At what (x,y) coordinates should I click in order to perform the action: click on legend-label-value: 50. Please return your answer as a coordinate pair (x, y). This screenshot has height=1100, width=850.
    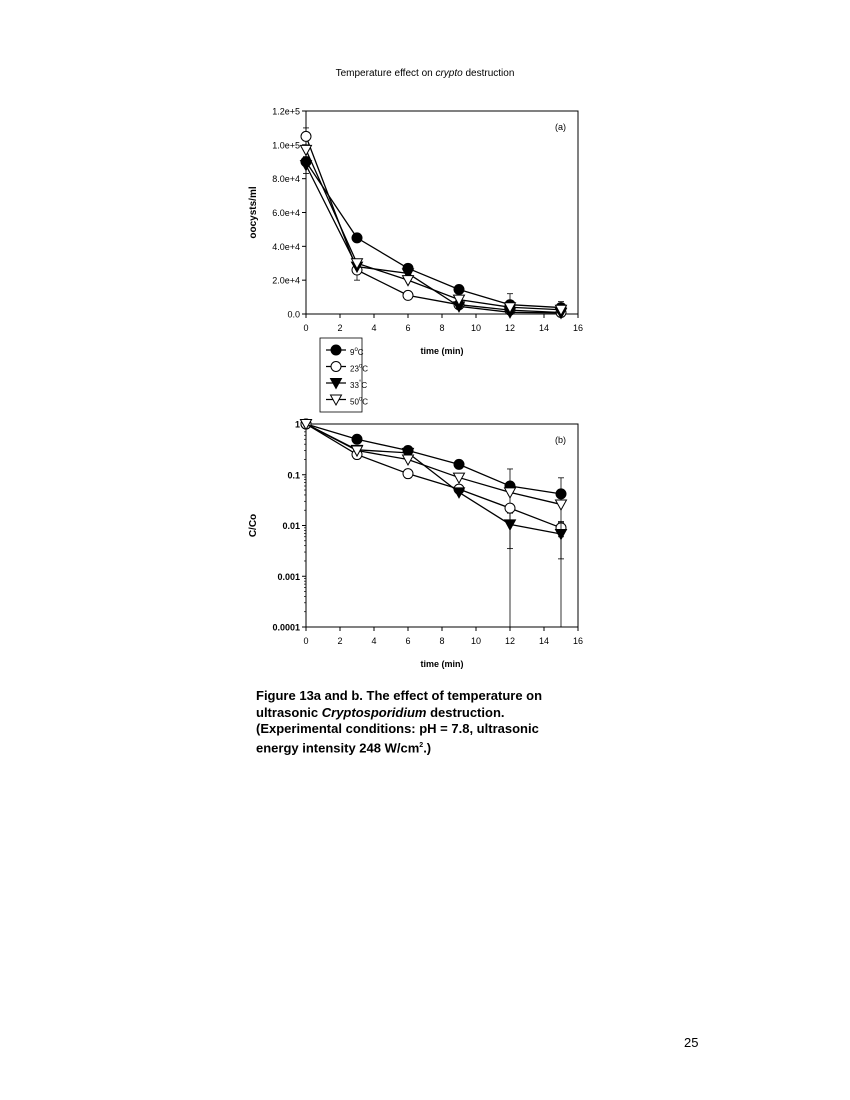
    Looking at the image, I should click on (354, 402).